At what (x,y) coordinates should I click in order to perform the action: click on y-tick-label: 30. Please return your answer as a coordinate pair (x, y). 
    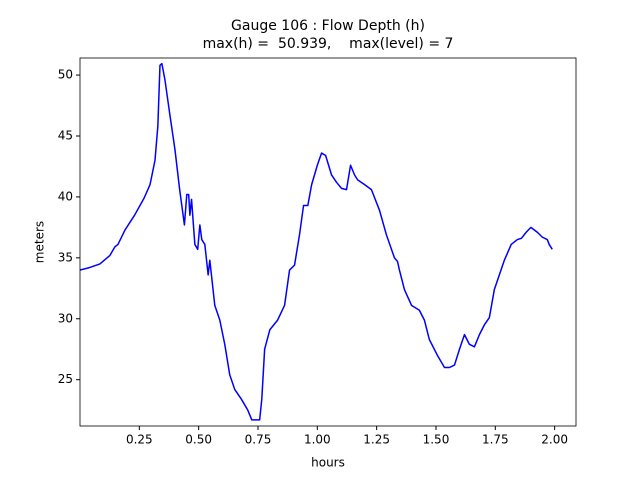
    Looking at the image, I should click on (65, 318).